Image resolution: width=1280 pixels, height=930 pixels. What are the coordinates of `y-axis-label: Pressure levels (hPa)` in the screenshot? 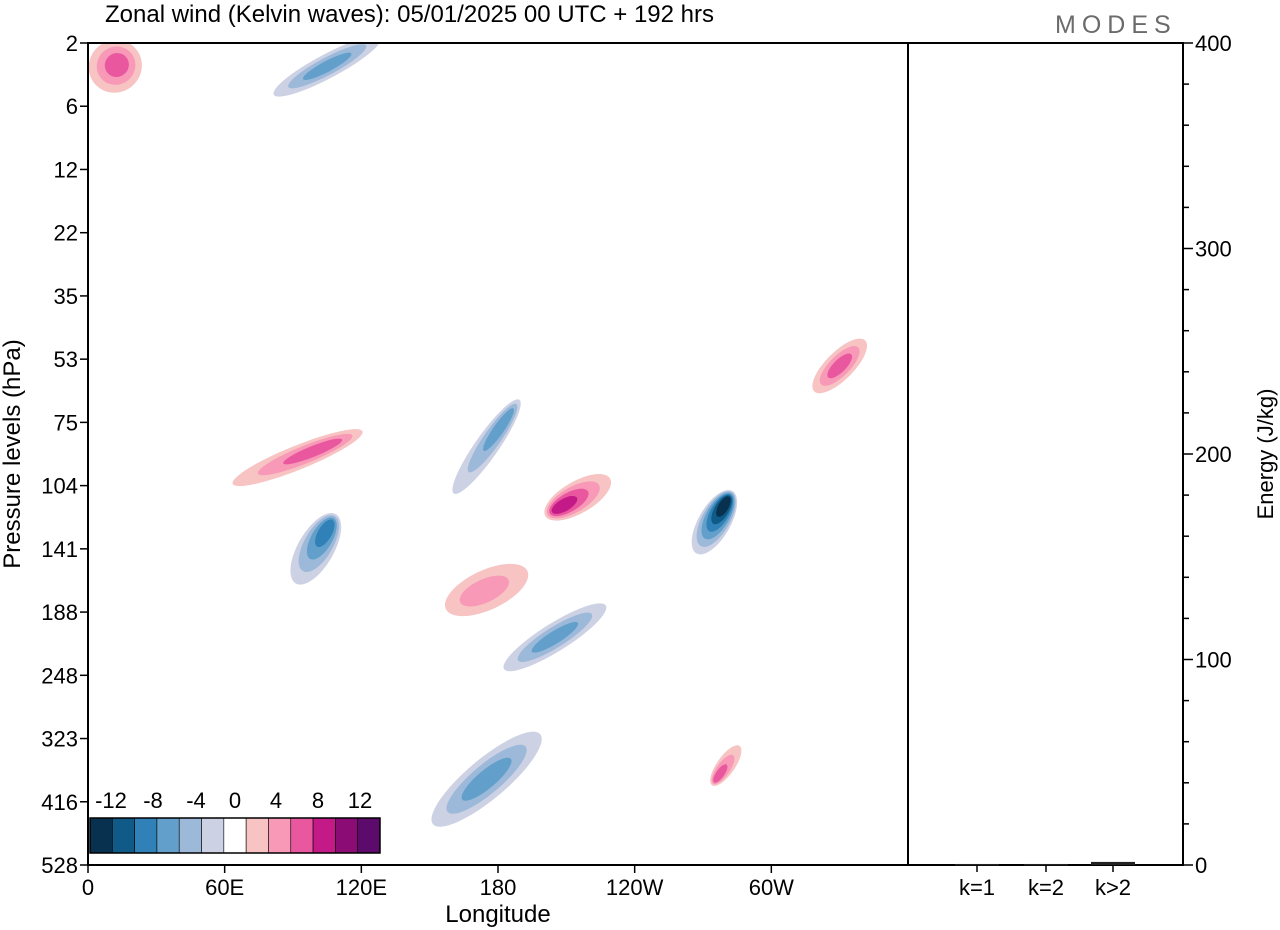 It's located at (13, 453).